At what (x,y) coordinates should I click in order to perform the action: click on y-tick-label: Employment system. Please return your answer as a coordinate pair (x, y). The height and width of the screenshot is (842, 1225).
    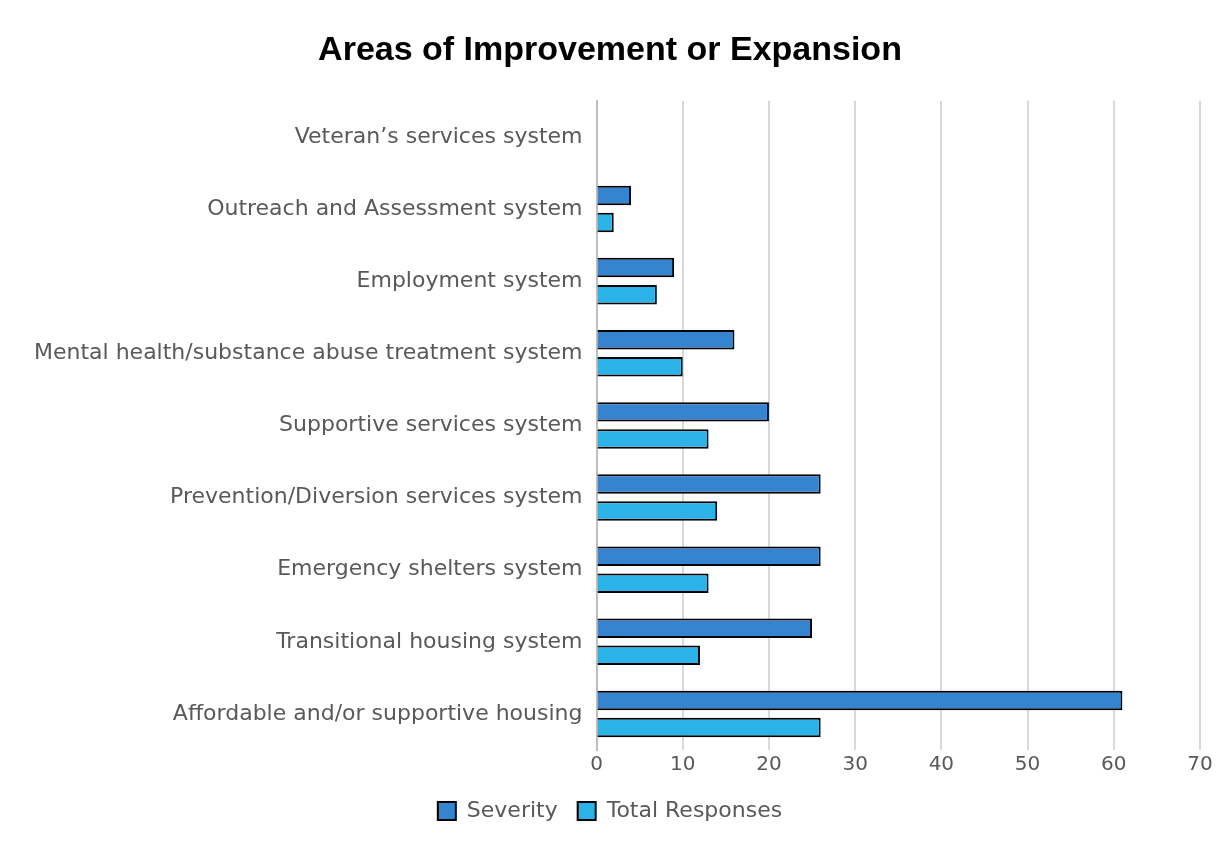
    Looking at the image, I should click on (469, 279).